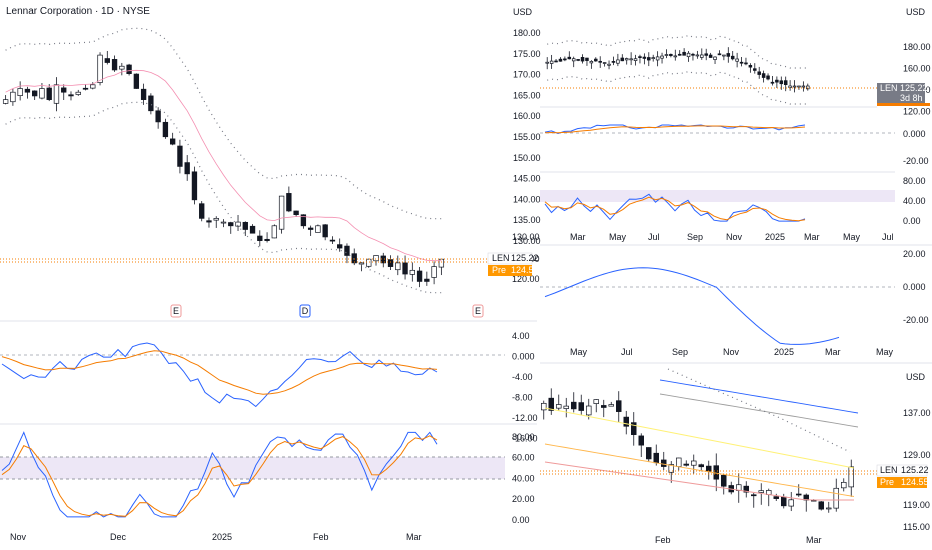 This screenshot has height=550, width=932. Describe the element at coordinates (521, 336) in the screenshot. I see `macd-left-y-tick: 4.00` at that location.